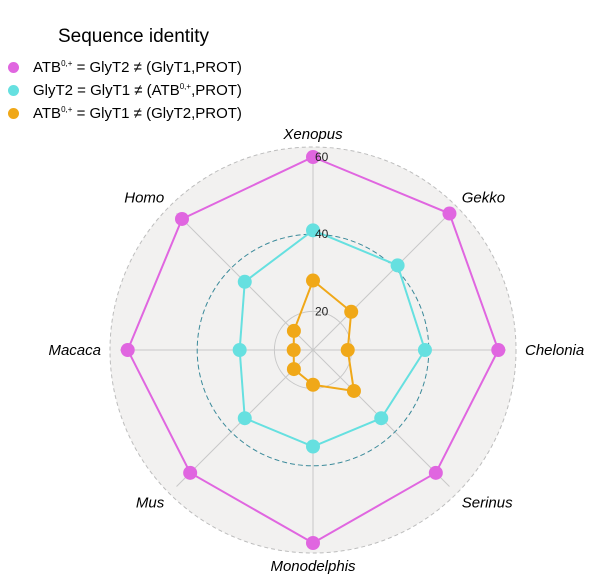  What do you see at coordinates (322, 234) in the screenshot?
I see `tick-label-40: 40` at bounding box center [322, 234].